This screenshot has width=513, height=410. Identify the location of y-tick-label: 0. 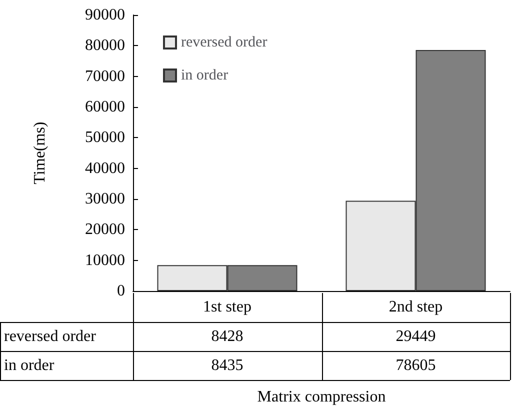
(121, 291).